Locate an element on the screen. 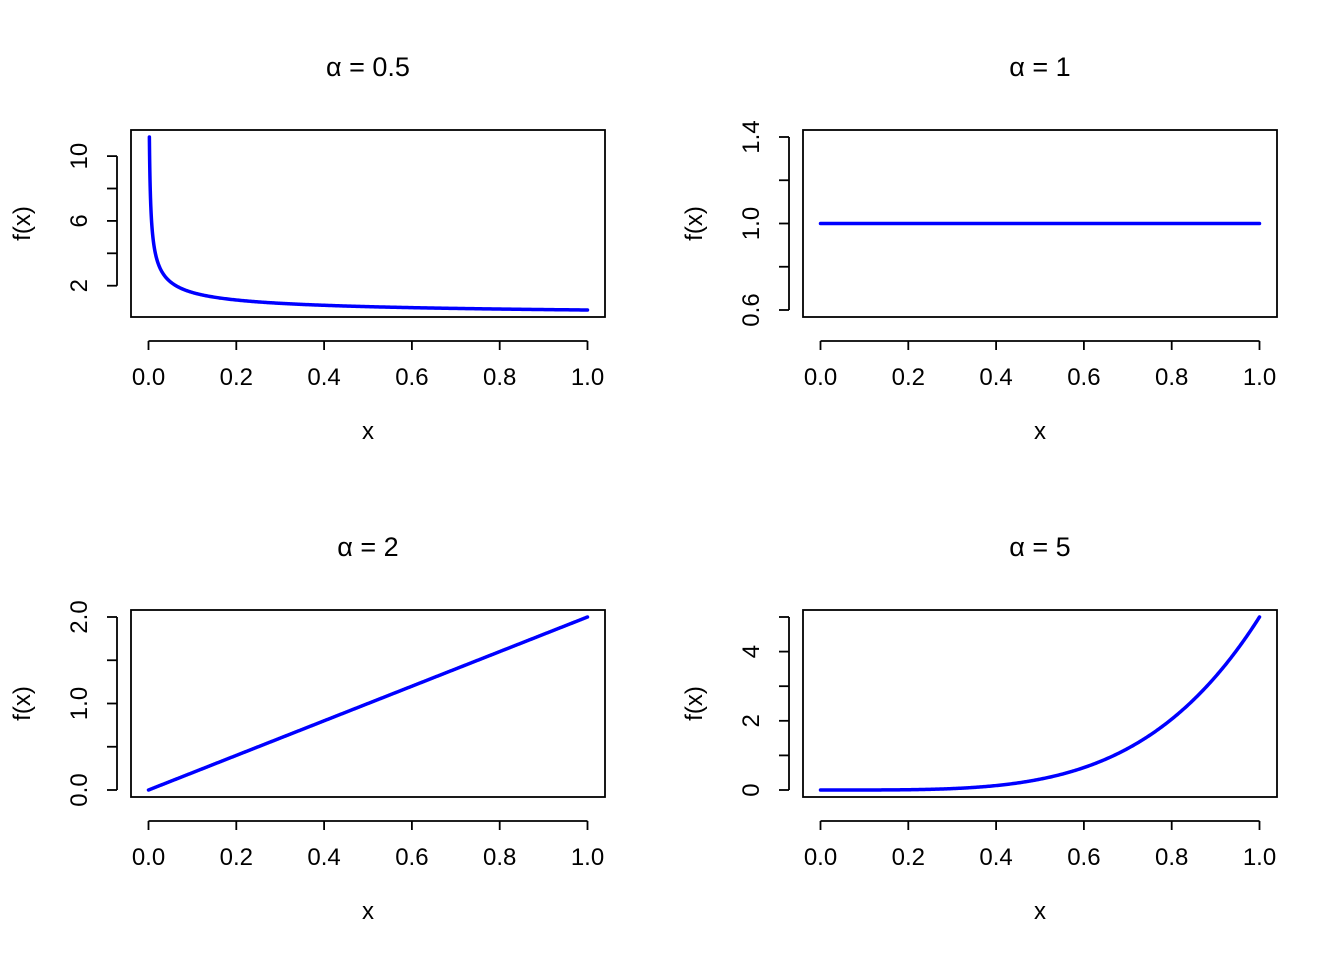 The image size is (1344, 960). panel-title: α = 2 is located at coordinates (367, 547).